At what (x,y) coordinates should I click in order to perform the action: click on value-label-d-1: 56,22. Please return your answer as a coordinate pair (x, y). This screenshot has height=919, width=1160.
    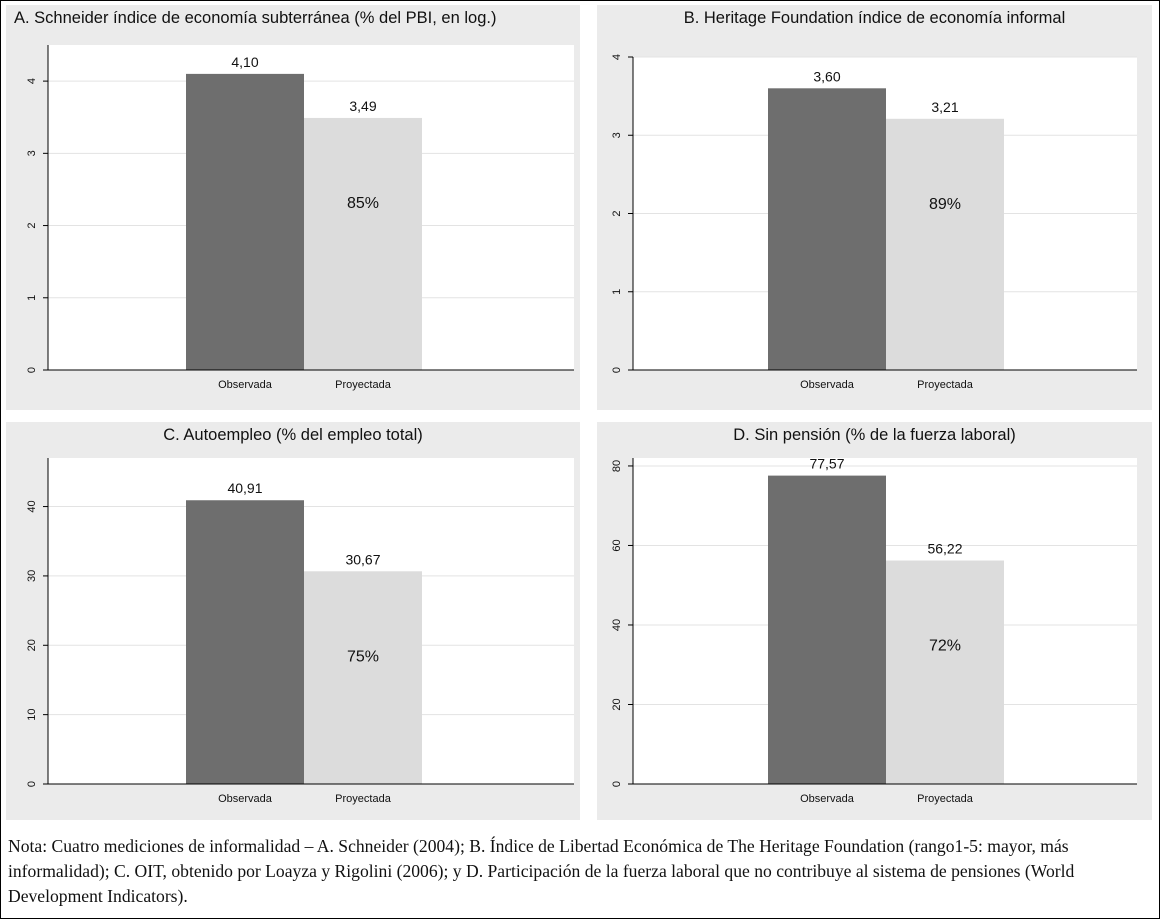
    Looking at the image, I should click on (944, 548).